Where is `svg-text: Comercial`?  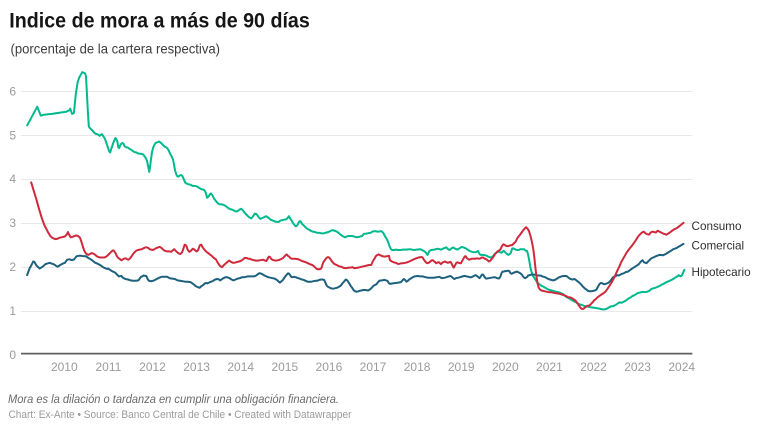 svg-text: Comercial is located at coordinates (718, 246).